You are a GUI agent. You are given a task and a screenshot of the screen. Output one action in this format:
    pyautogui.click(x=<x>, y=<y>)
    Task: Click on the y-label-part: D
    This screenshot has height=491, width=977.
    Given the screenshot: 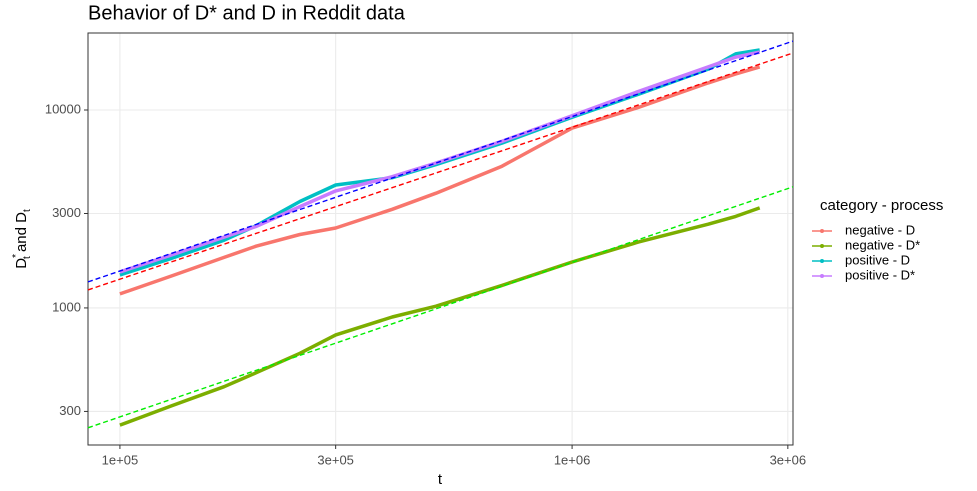 What is the action you would take?
    pyautogui.click(x=21, y=263)
    